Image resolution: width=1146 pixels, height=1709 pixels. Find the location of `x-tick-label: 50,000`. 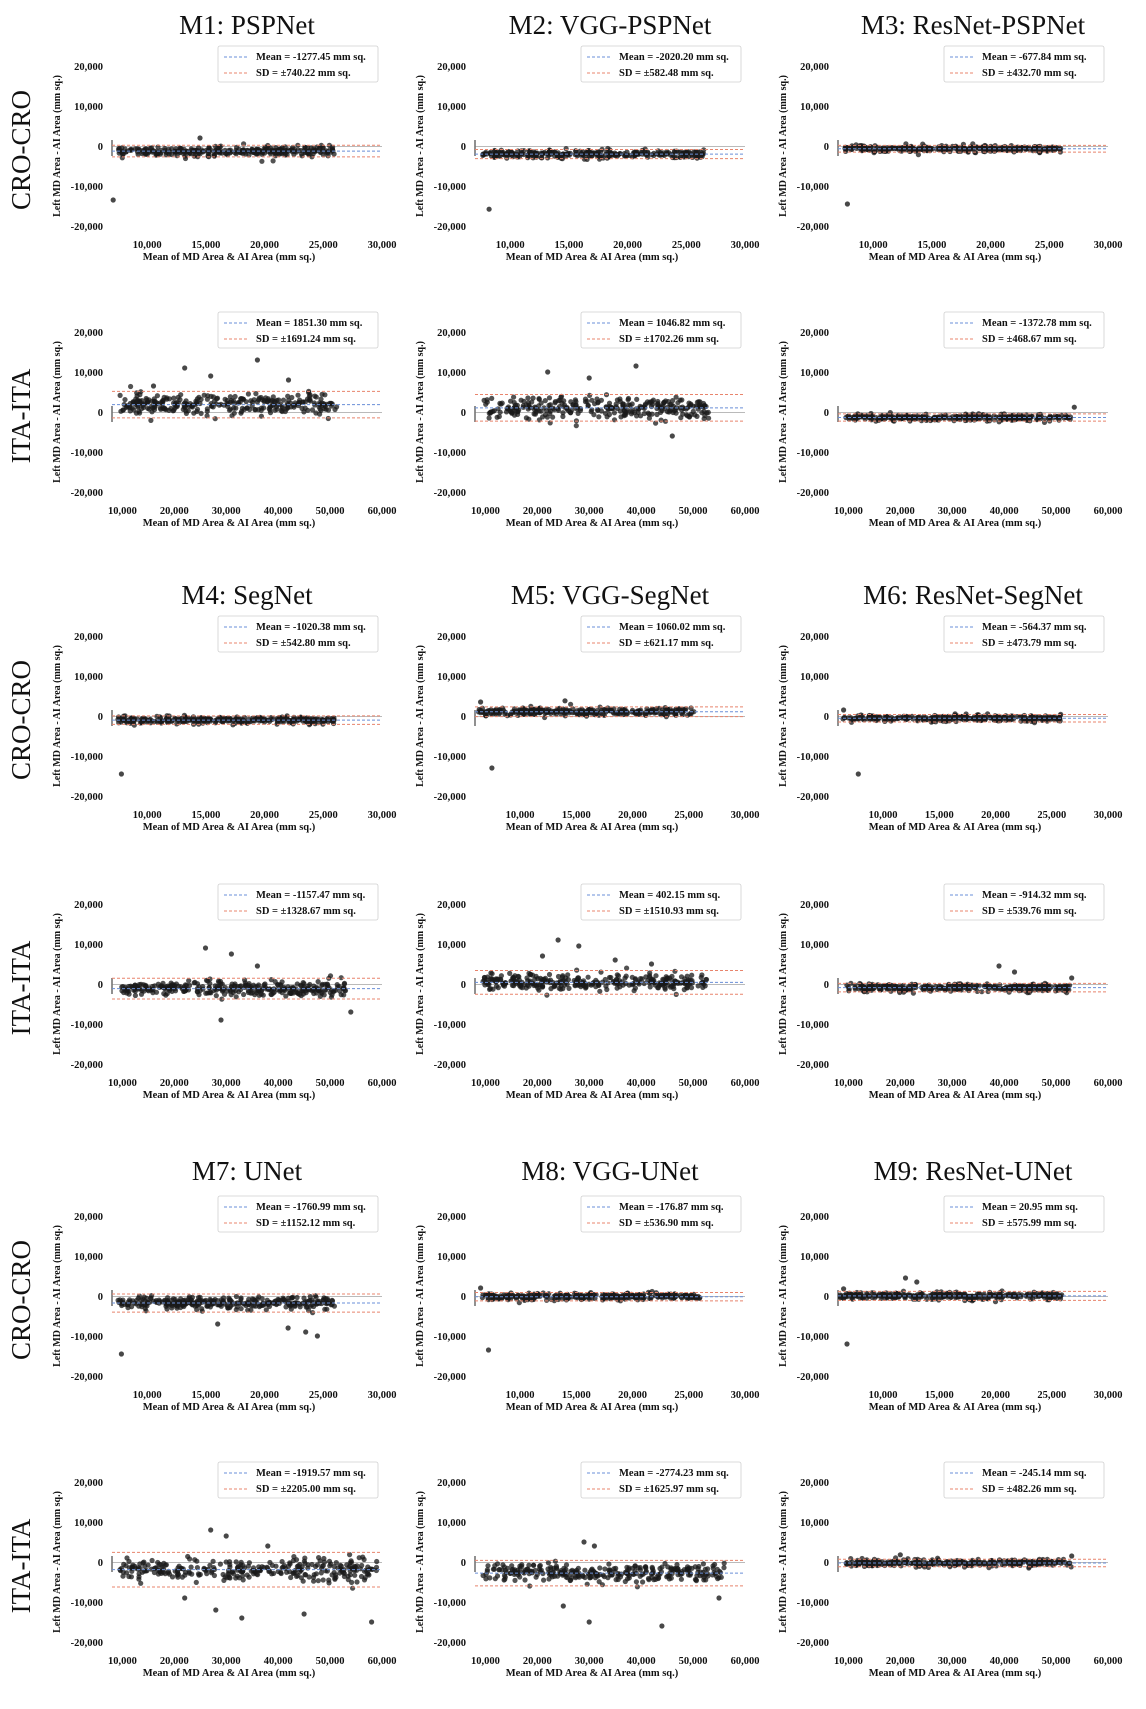

x-tick-label: 50,000 is located at coordinates (1056, 1083).